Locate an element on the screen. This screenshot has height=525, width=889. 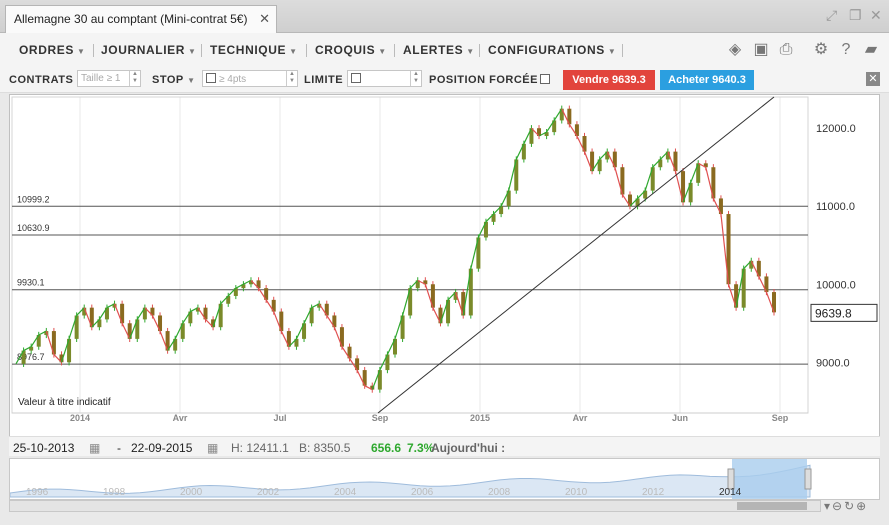
menu-journalier: JOURNALIER ▼ is located at coordinates (149, 50).